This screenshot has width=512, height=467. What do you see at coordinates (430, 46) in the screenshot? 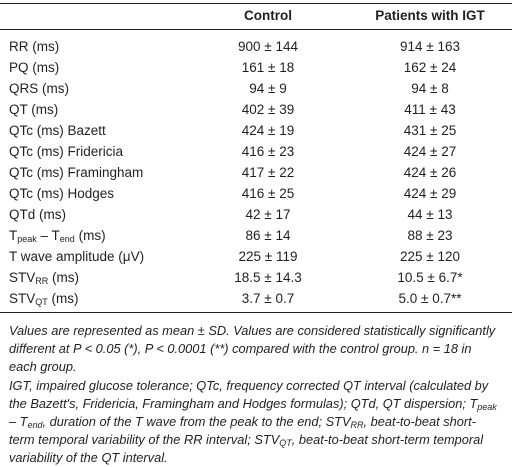
I see `cell-igt: 914 ± 163` at bounding box center [430, 46].